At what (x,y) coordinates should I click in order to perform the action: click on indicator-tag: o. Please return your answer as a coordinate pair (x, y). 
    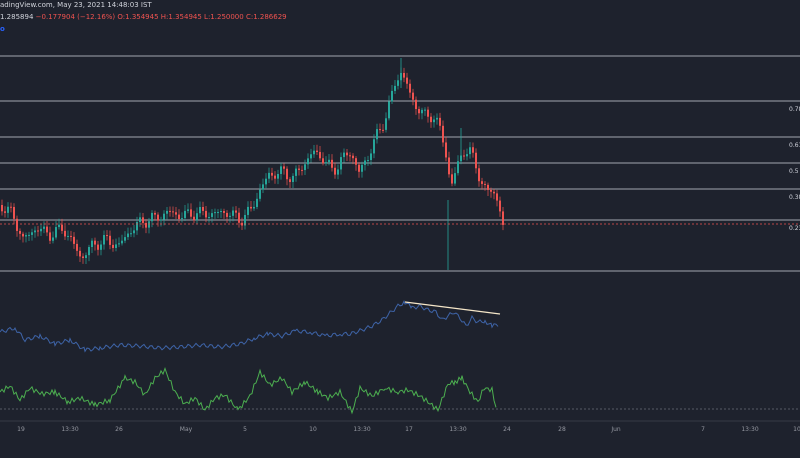
    Looking at the image, I should click on (2, 29).